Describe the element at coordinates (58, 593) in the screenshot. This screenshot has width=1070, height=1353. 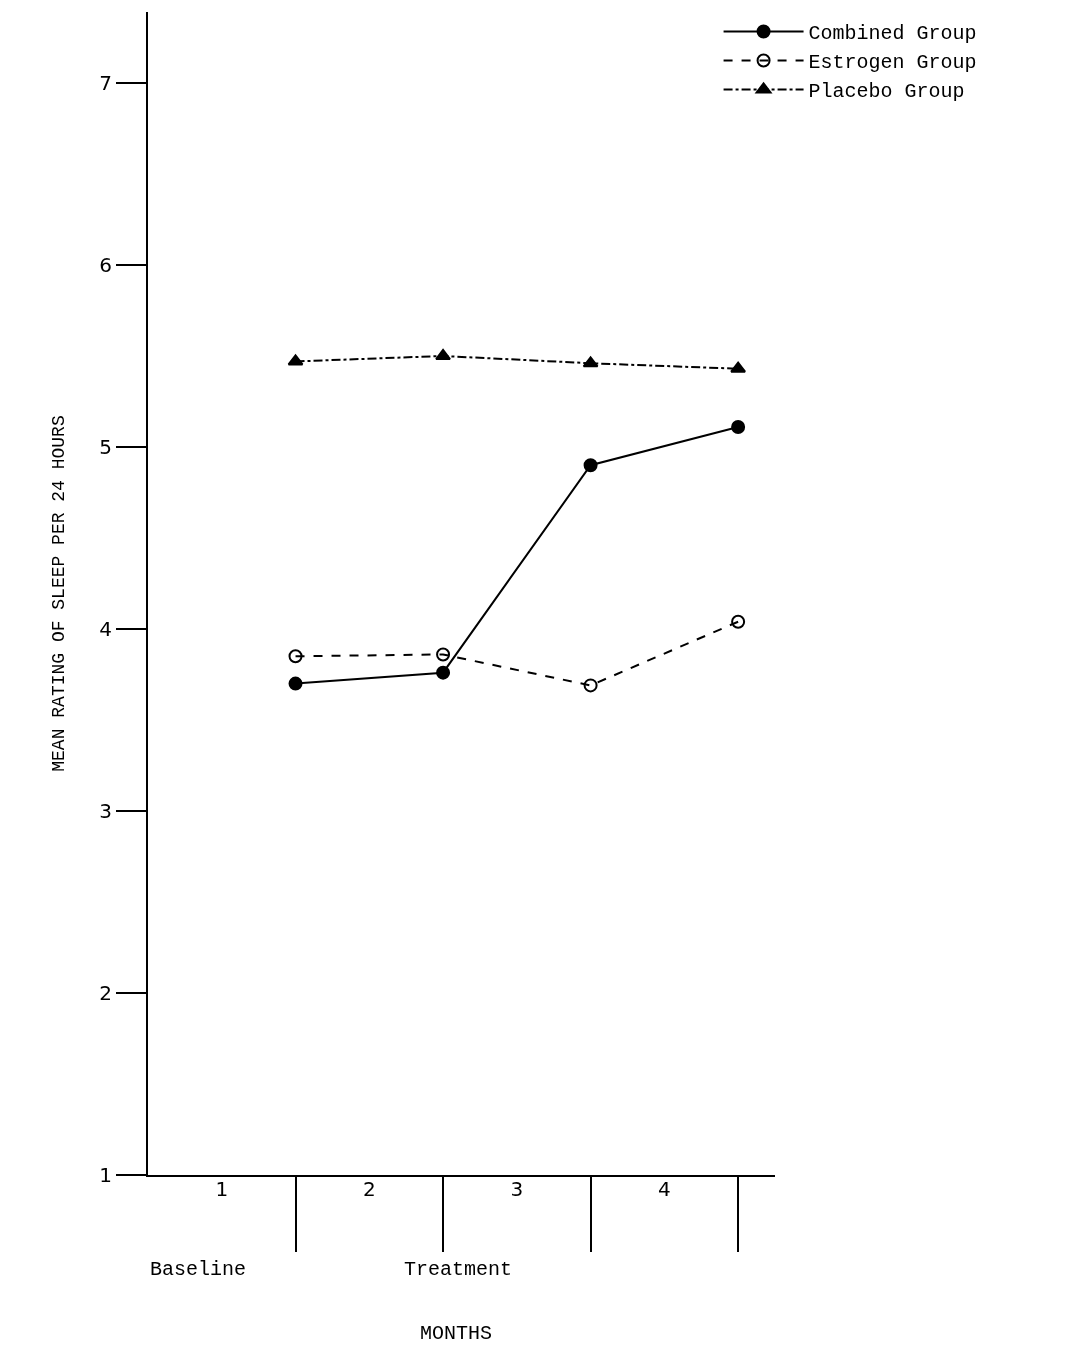
I see `y-axis-title: MEAN RATING OF SLEEP PER 24 HOURS` at that location.